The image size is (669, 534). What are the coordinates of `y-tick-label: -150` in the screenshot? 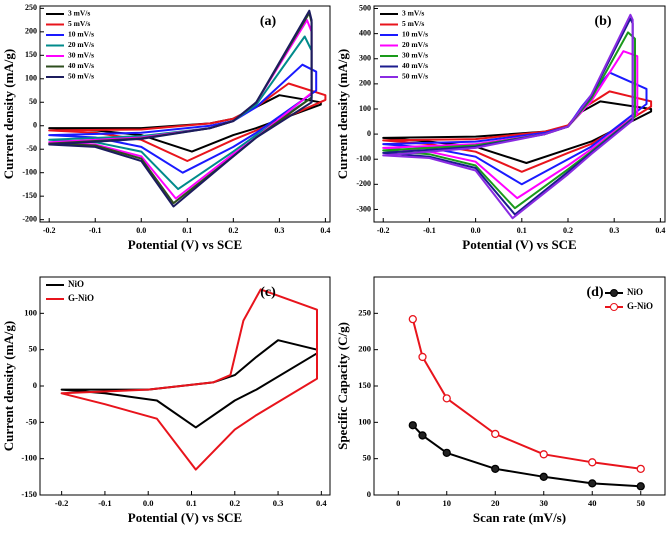 It's located at (29, 195).